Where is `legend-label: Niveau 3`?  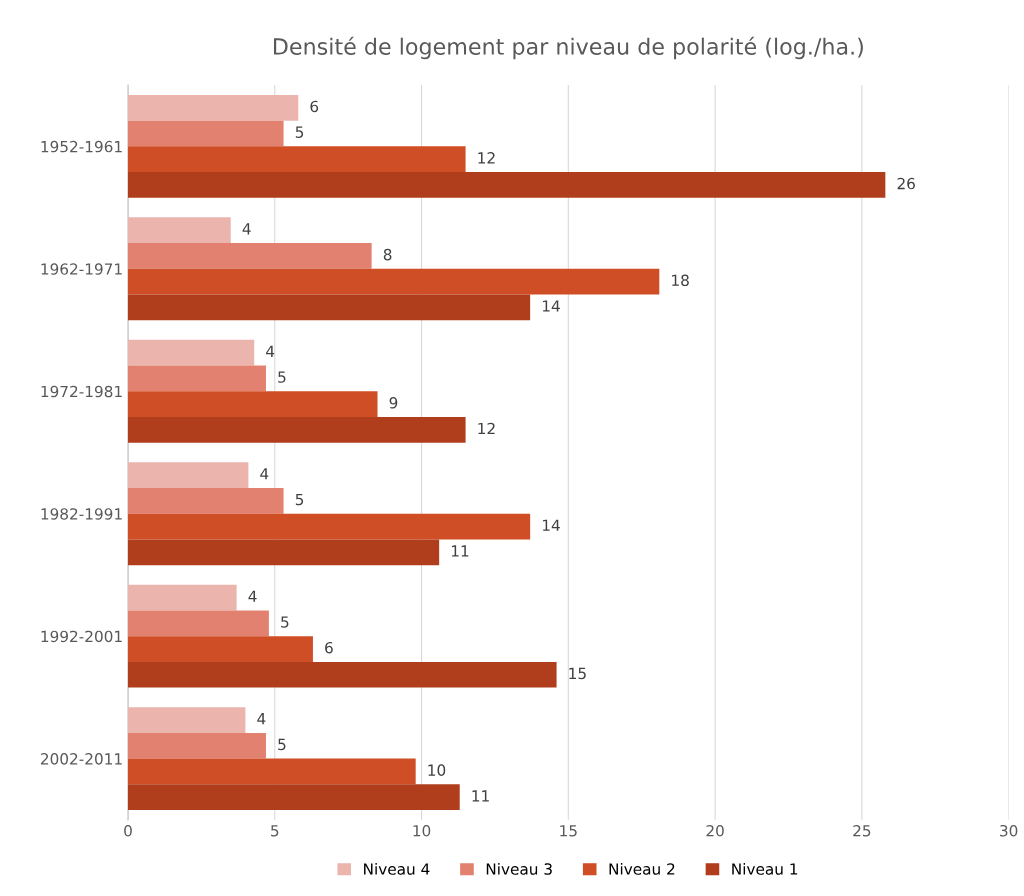
legend-label: Niveau 3 is located at coordinates (519, 868).